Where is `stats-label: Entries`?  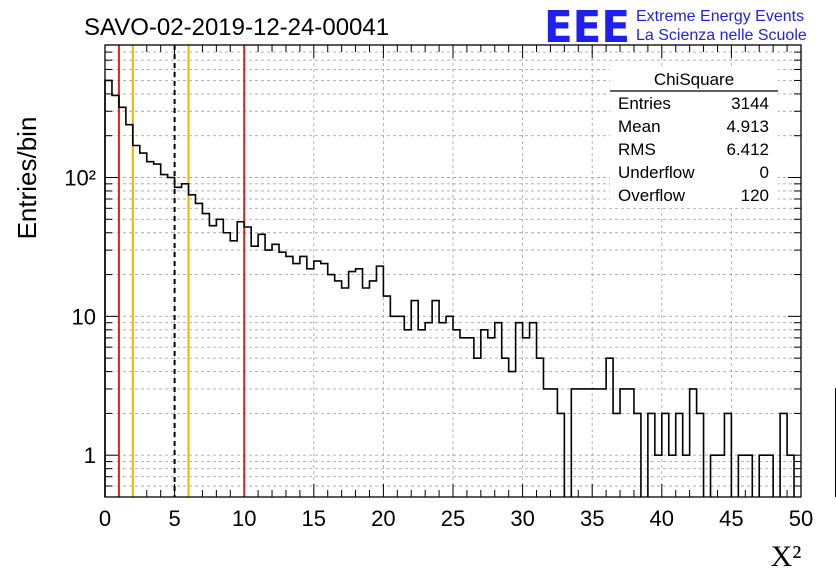
stats-label: Entries is located at coordinates (644, 103).